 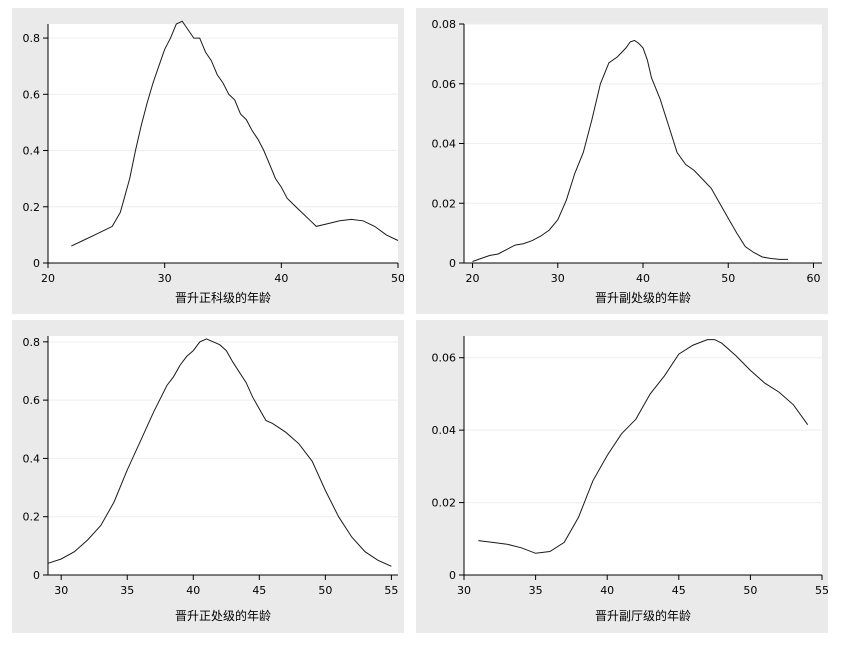 I want to click on x-tick-label: 60, so click(x=813, y=278).